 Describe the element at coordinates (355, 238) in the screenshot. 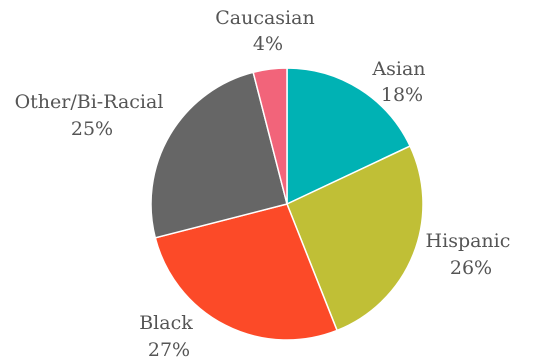

I see `pie-slice-hispanic` at that location.